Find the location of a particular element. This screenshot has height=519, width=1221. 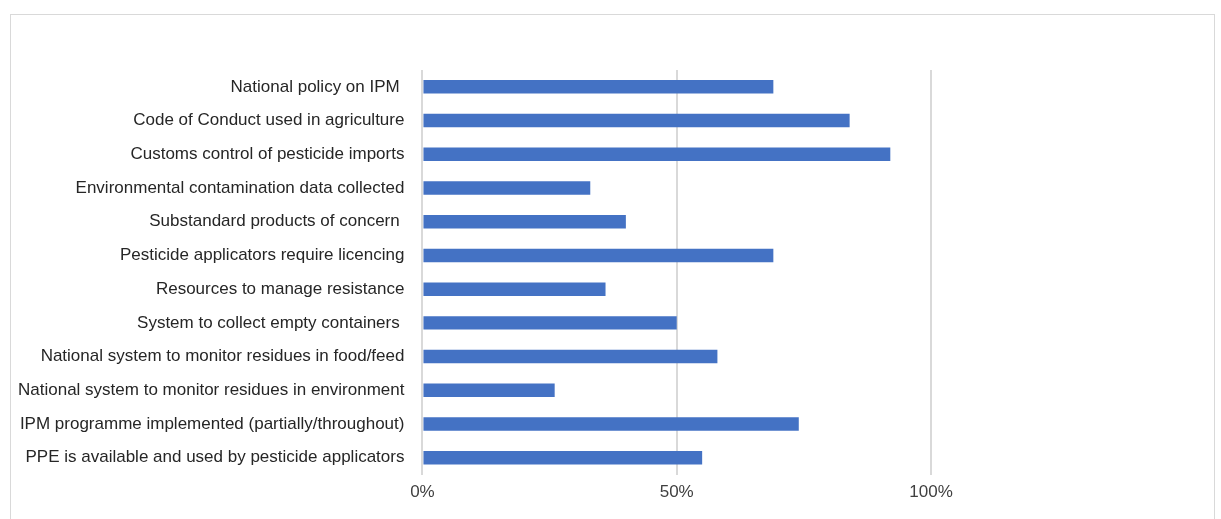

y-tick-label: Resources to manage resistance is located at coordinates (280, 288).